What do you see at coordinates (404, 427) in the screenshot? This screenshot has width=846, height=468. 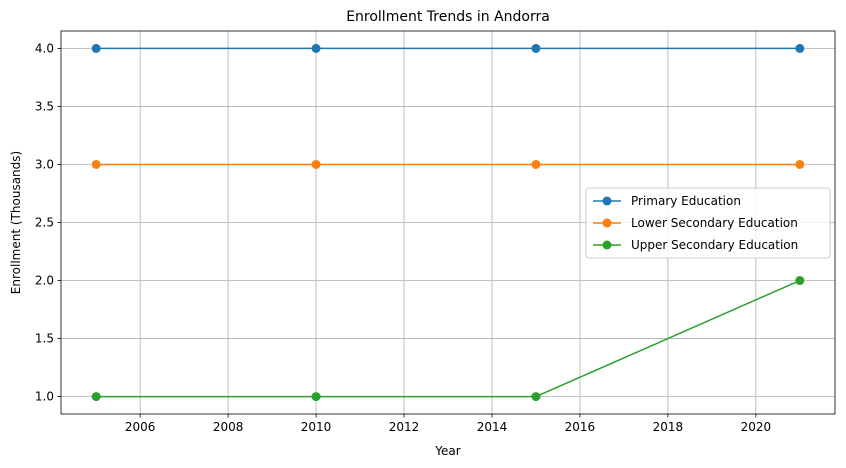 I see `x-tick-label: 2012` at bounding box center [404, 427].